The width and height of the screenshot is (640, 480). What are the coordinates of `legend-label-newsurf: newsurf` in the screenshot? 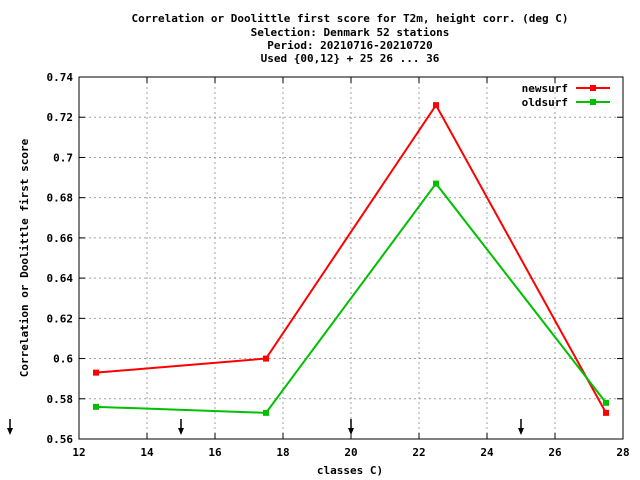 It's located at (545, 88).